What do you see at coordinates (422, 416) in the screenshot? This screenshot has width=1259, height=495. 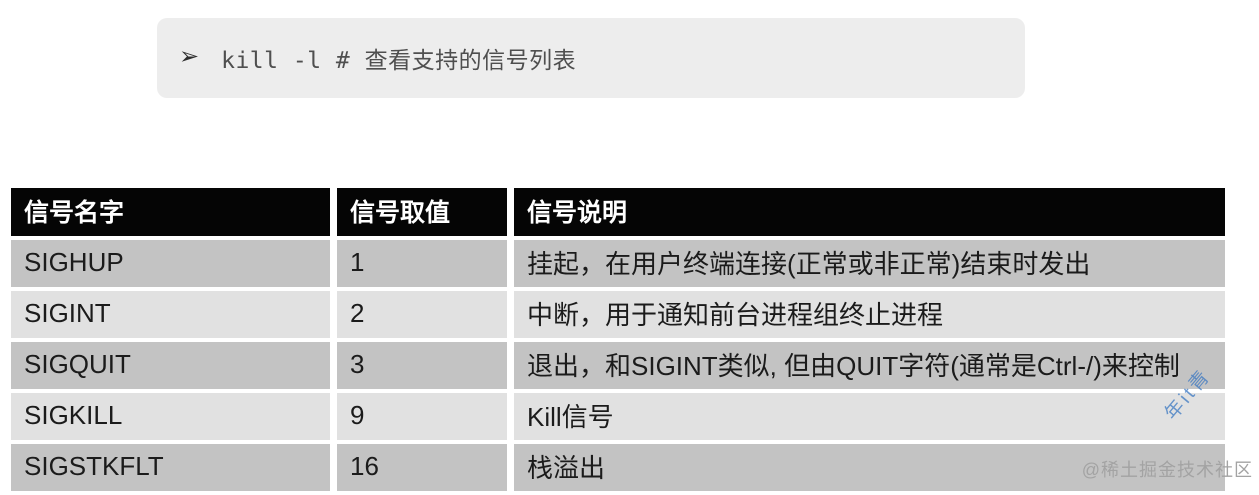 I see `signal-value-cell: 9` at bounding box center [422, 416].